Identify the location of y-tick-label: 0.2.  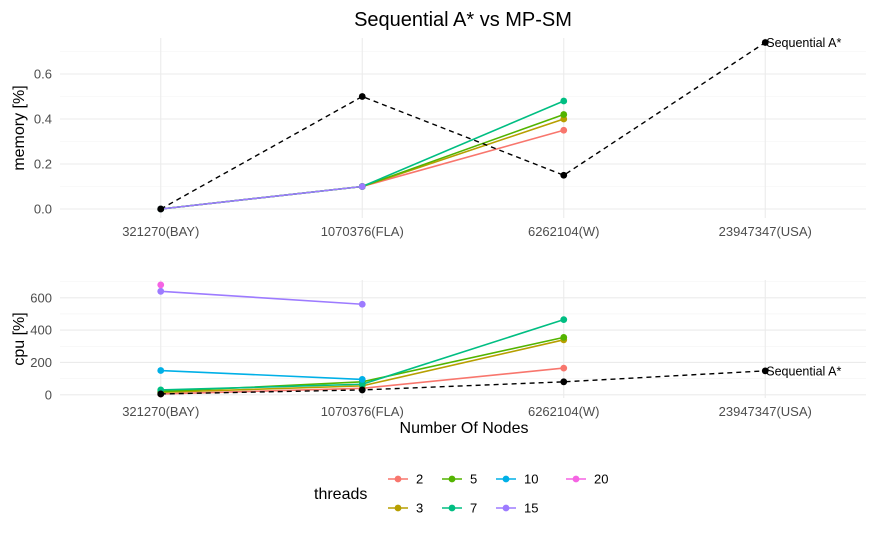
(43, 164).